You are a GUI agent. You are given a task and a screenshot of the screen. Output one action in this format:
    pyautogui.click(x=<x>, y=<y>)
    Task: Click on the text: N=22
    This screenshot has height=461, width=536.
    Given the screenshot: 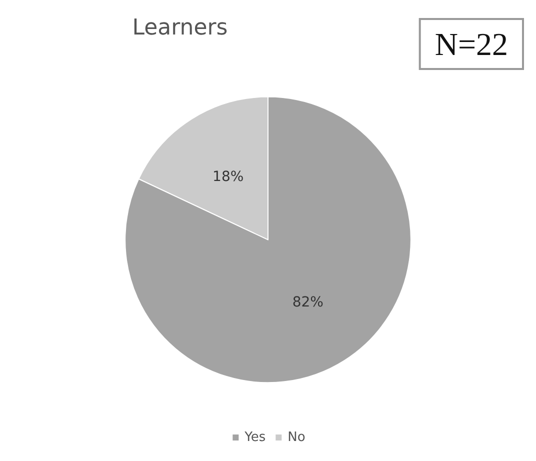 What is the action you would take?
    pyautogui.click(x=471, y=44)
    